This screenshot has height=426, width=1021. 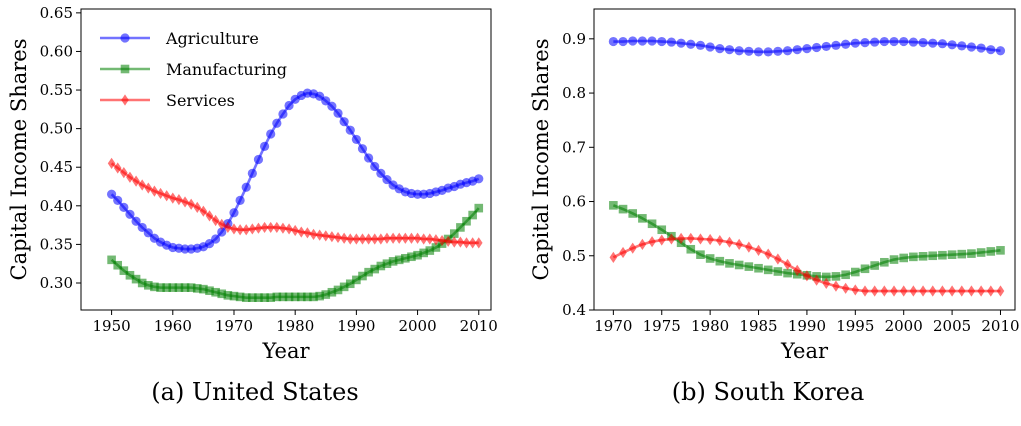 What do you see at coordinates (710, 47) in the screenshot?
I see `kr-point-agriculture-1980` at bounding box center [710, 47].